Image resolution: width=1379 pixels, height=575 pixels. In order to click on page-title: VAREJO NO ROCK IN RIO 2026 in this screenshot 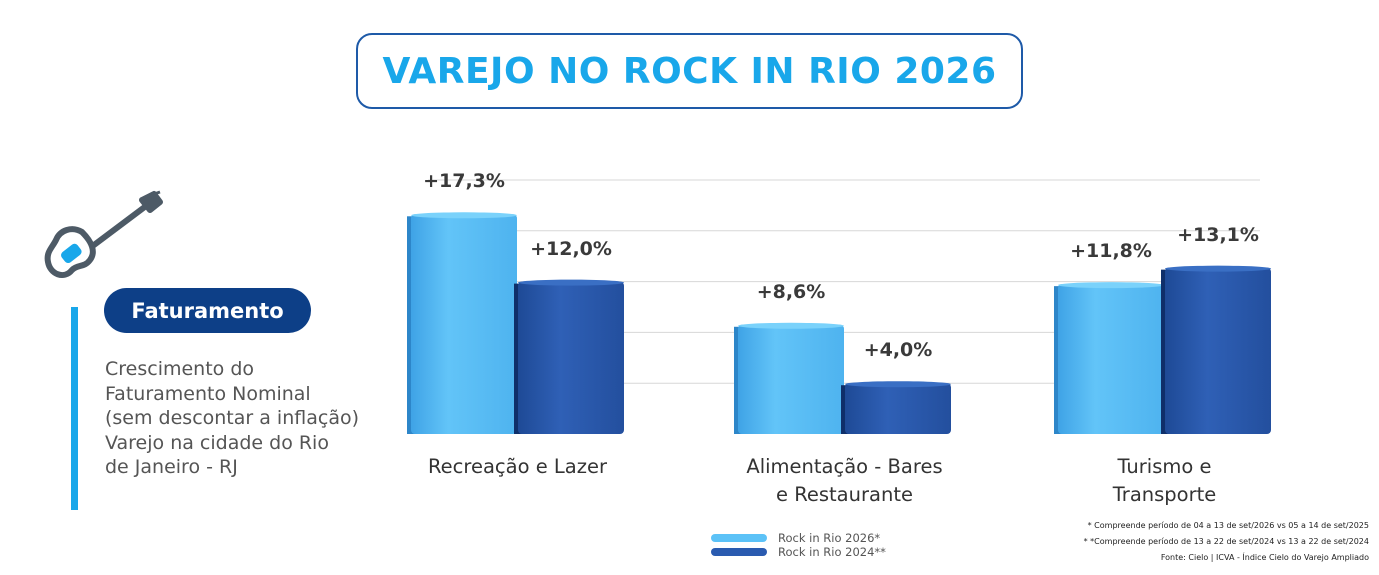, I will do `click(689, 71)`.